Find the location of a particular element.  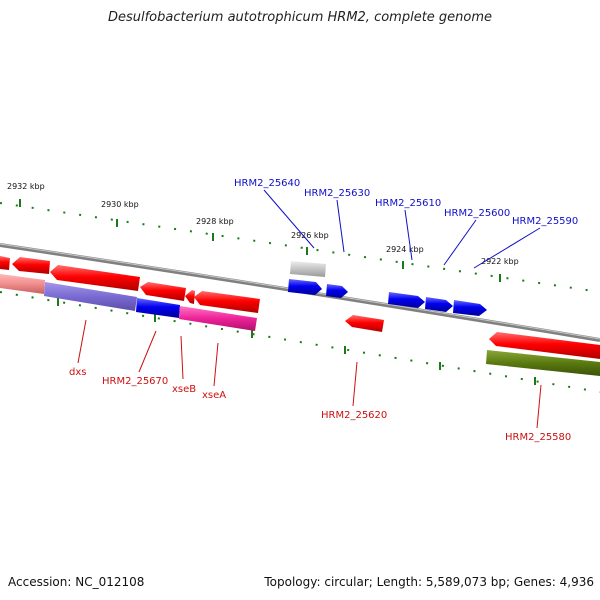

label-hrm2-25620: HRM2_25620 is located at coordinates (354, 415).